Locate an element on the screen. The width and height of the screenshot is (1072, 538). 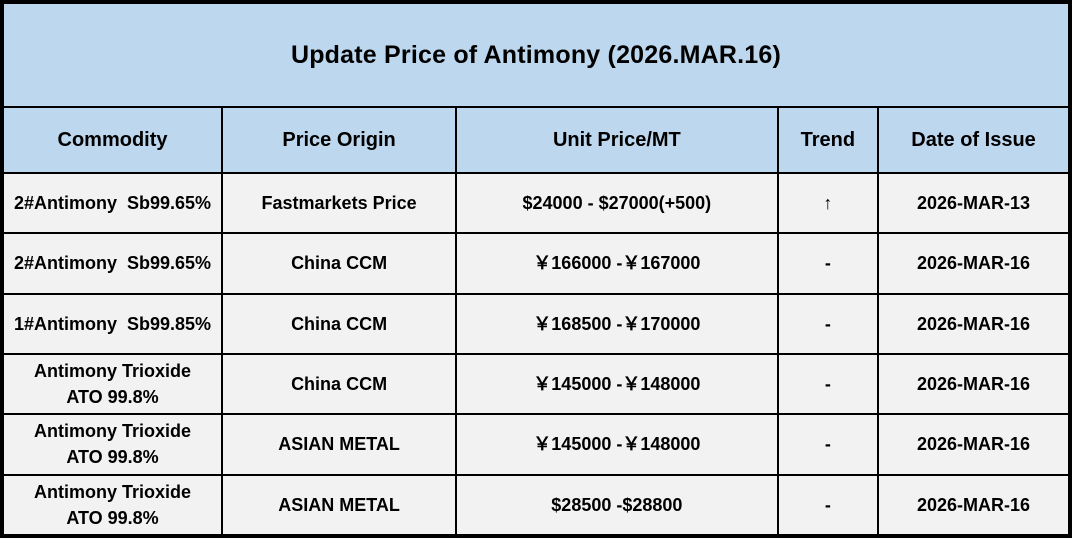
column-header-commodity: Commodity is located at coordinates (112, 140).